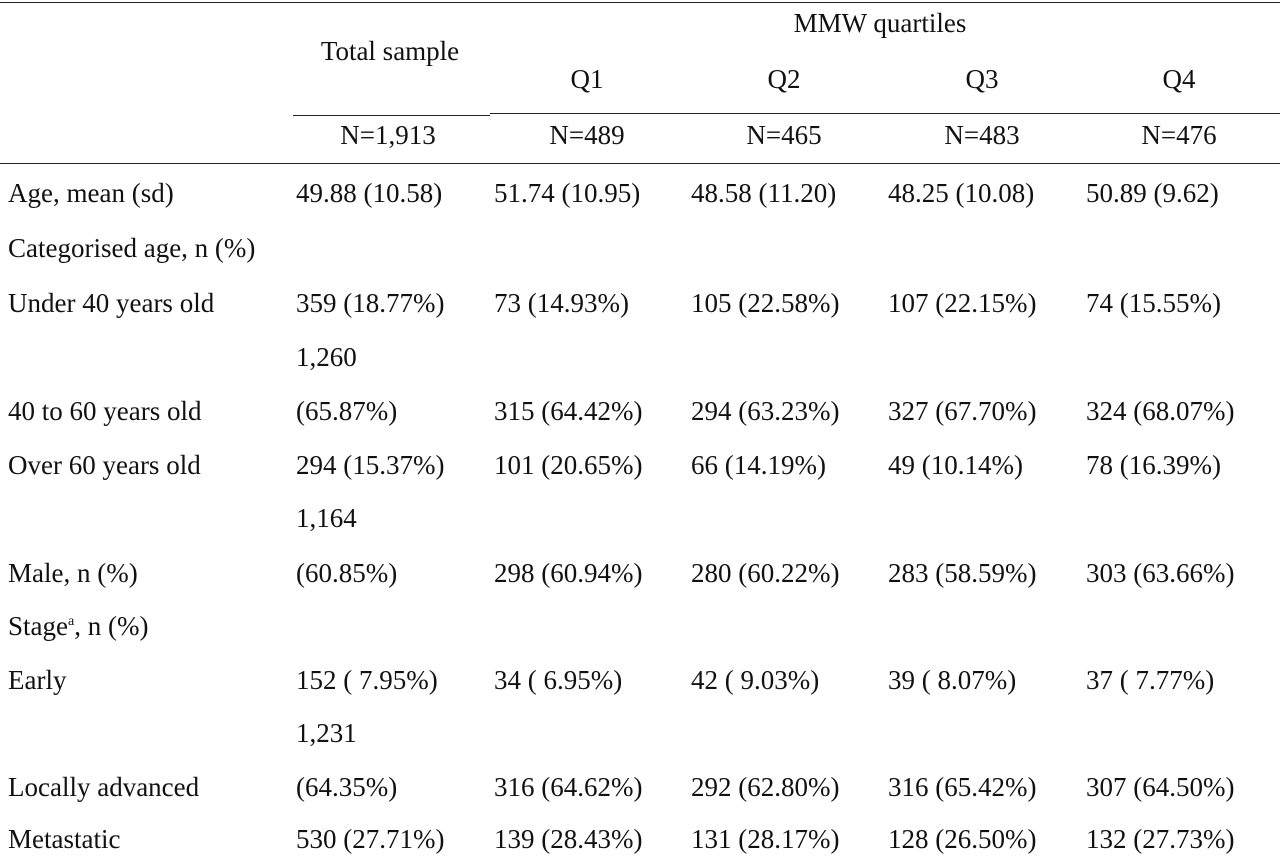 This screenshot has height=859, width=1280. Describe the element at coordinates (38, 626) in the screenshot. I see `stage-label-text: Stage` at that location.